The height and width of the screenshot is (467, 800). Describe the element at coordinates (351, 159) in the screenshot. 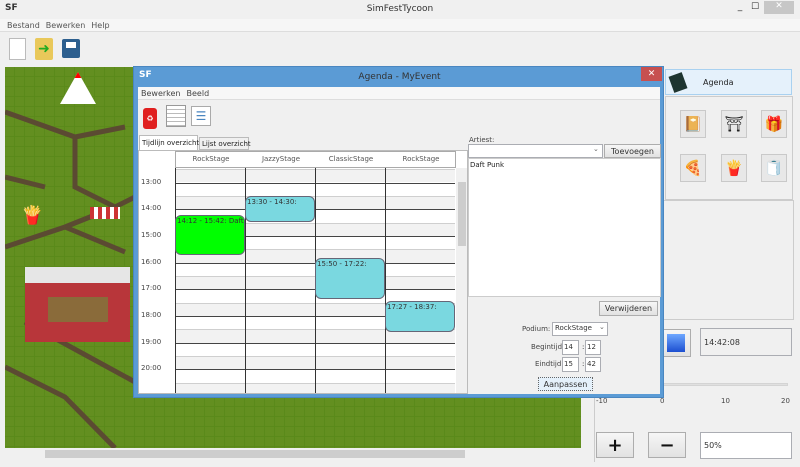

I see `stage-header: ClassicStage` at that location.